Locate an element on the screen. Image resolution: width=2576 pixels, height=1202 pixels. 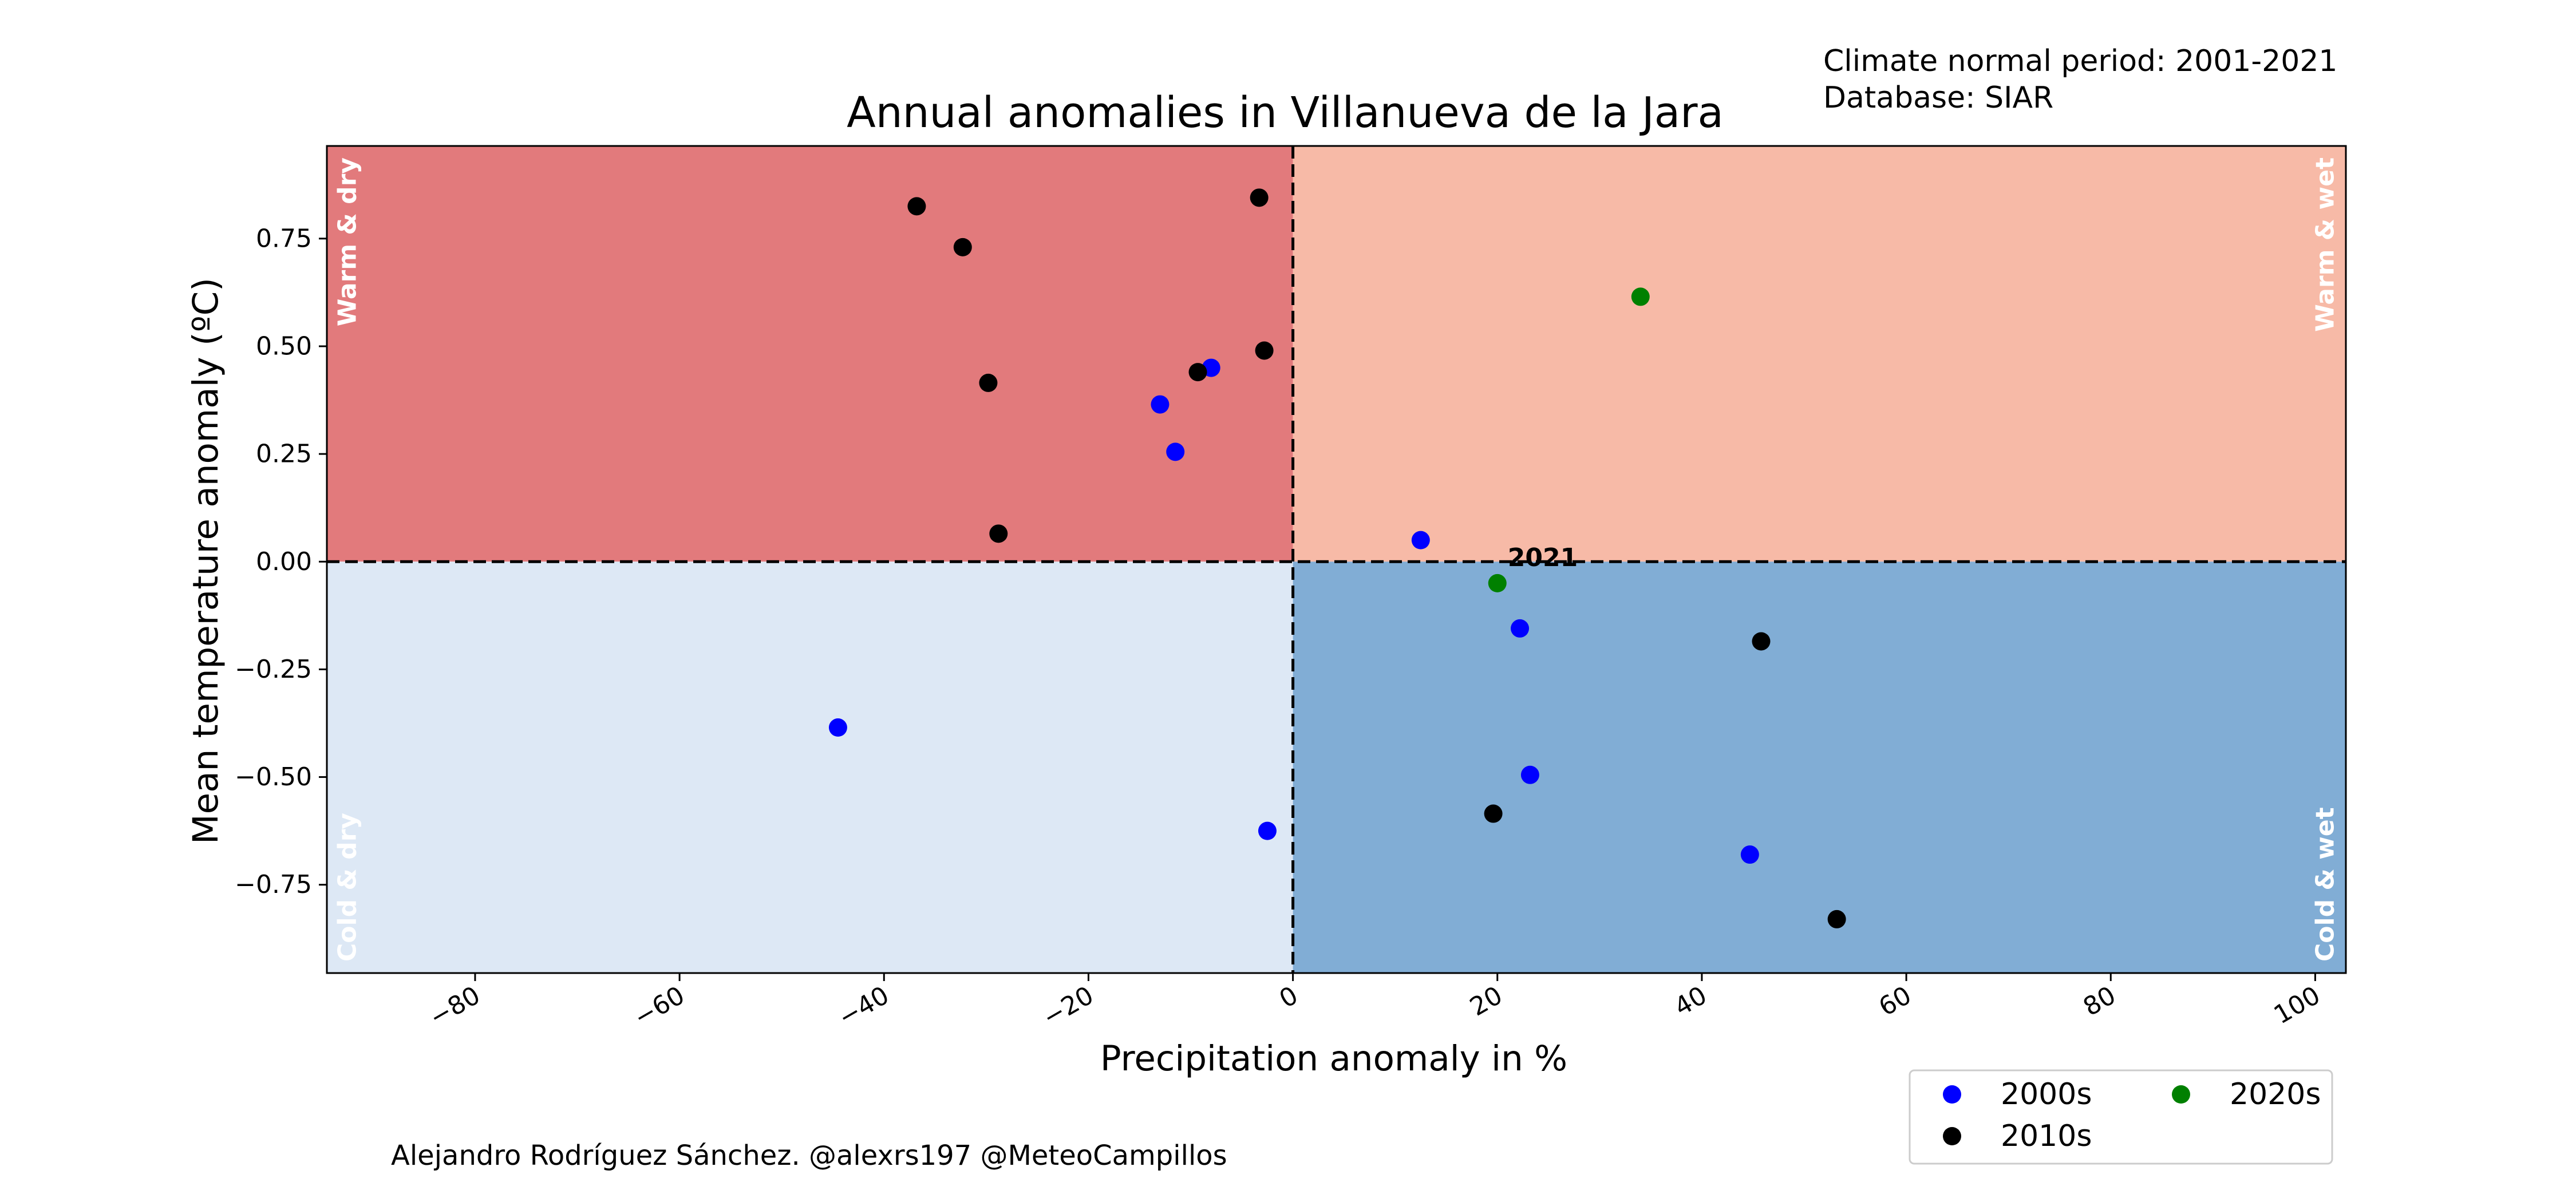
quadrant-label-1: Warm & dry is located at coordinates (347, 242).